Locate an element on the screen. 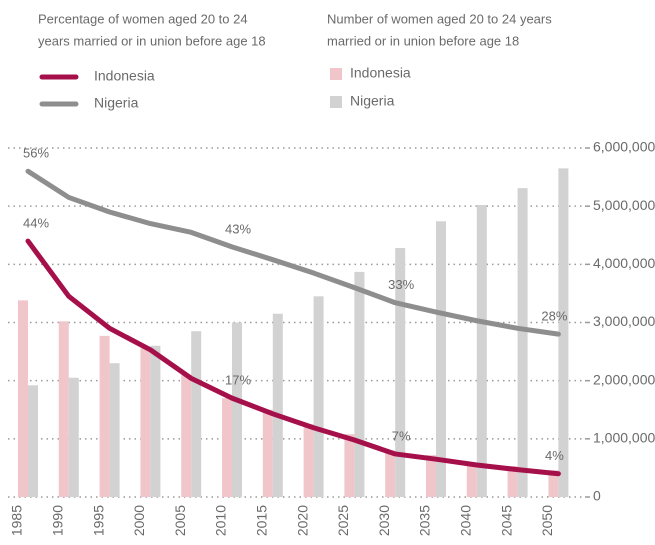  y2-tick-label: 6,000,000 is located at coordinates (624, 147).